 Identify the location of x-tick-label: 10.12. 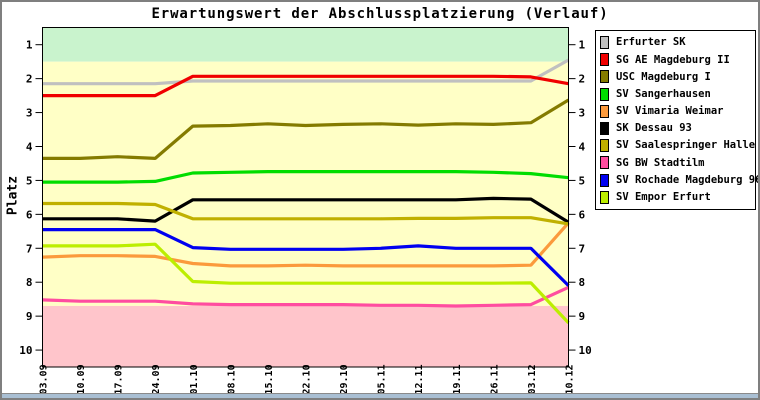
(570, 379).